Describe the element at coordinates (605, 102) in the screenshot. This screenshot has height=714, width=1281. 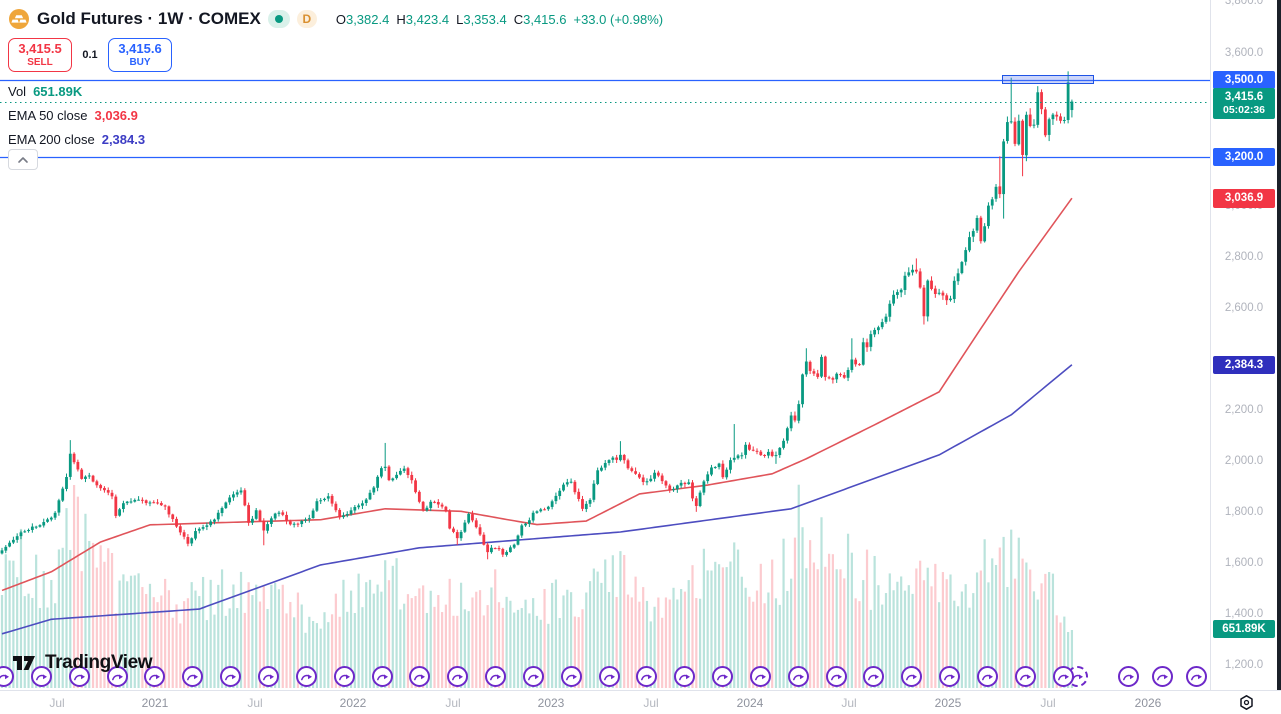
I see `current-price-line` at that location.